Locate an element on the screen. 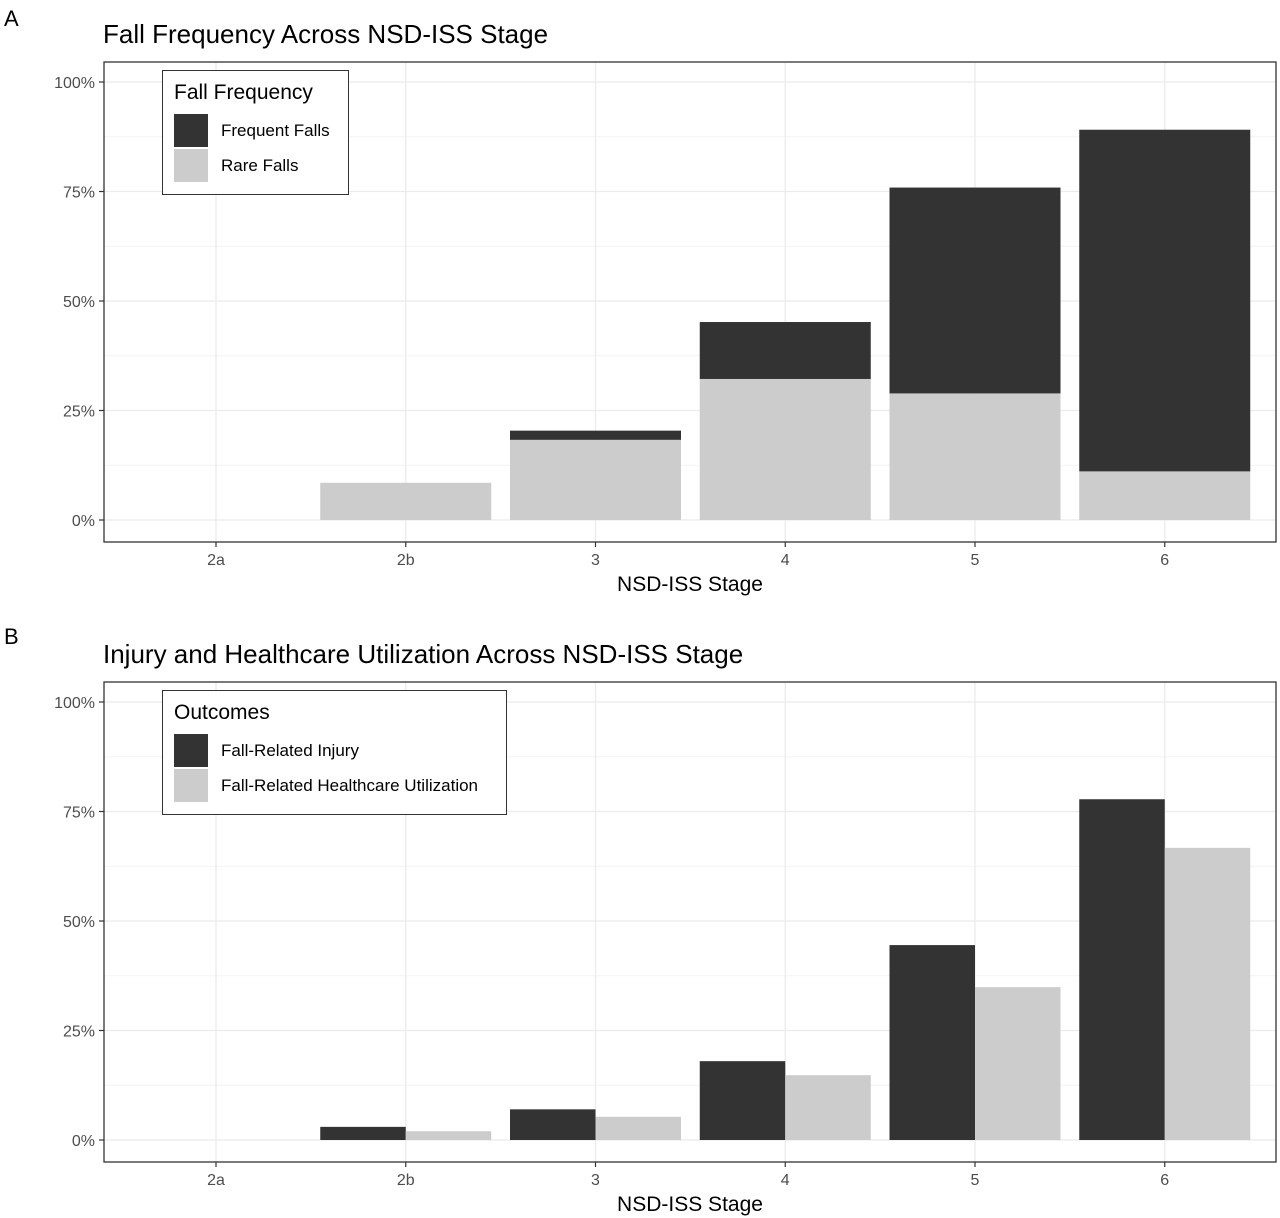 This screenshot has width=1280, height=1218. legend-swatch-rare-falls is located at coordinates (191, 165).